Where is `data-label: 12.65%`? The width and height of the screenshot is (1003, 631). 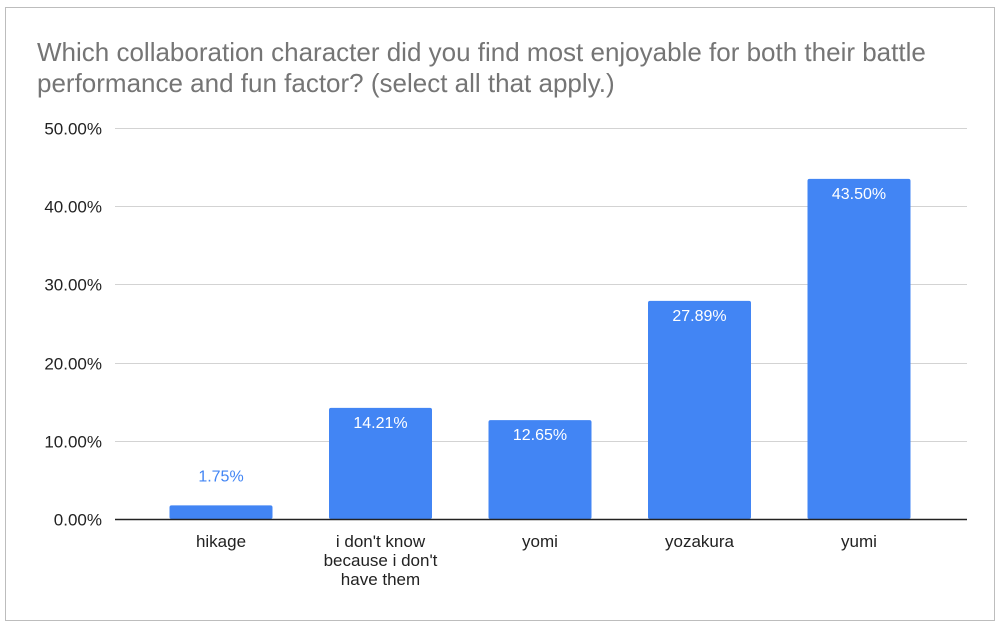 data-label: 12.65% is located at coordinates (540, 435).